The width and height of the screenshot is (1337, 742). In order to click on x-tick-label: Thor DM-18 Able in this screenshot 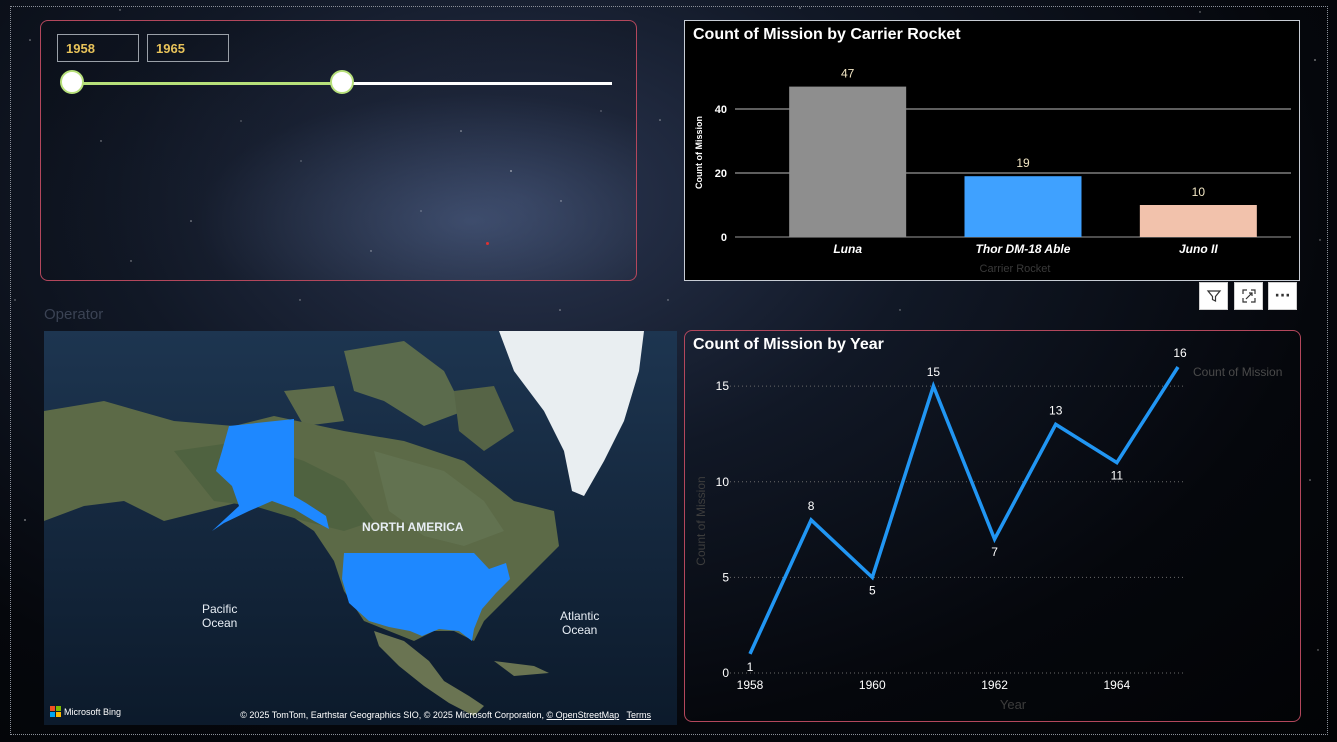, I will do `click(1023, 249)`.